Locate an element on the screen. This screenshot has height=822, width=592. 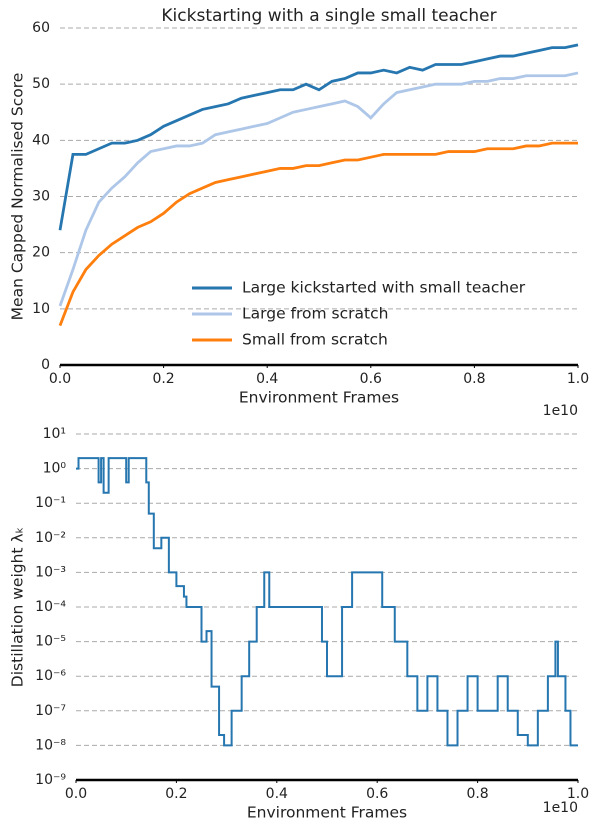
y-tick-label: 40 is located at coordinates (41, 140).